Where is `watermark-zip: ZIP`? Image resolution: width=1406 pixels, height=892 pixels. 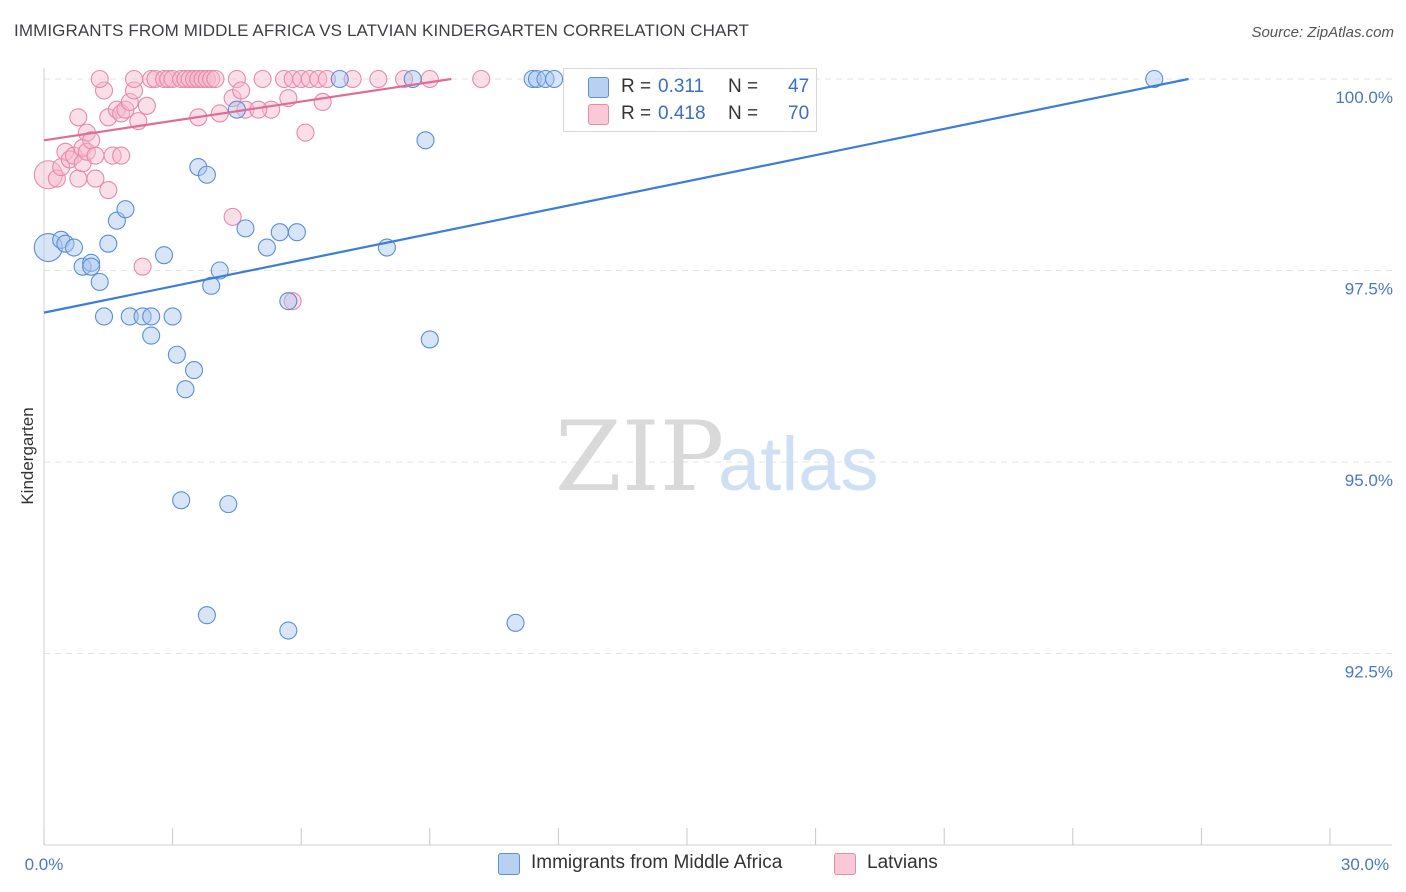
watermark-zip: ZIP is located at coordinates (639, 457).